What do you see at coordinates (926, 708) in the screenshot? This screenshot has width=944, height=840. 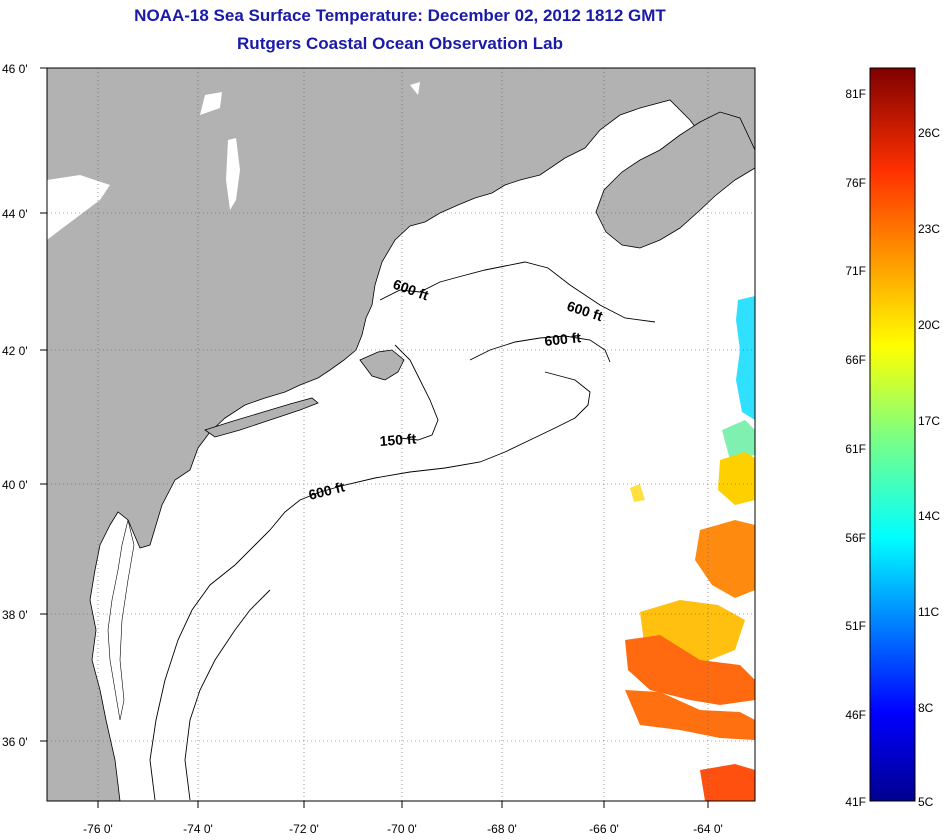 I see `colorbar-c-label: 8C` at bounding box center [926, 708].